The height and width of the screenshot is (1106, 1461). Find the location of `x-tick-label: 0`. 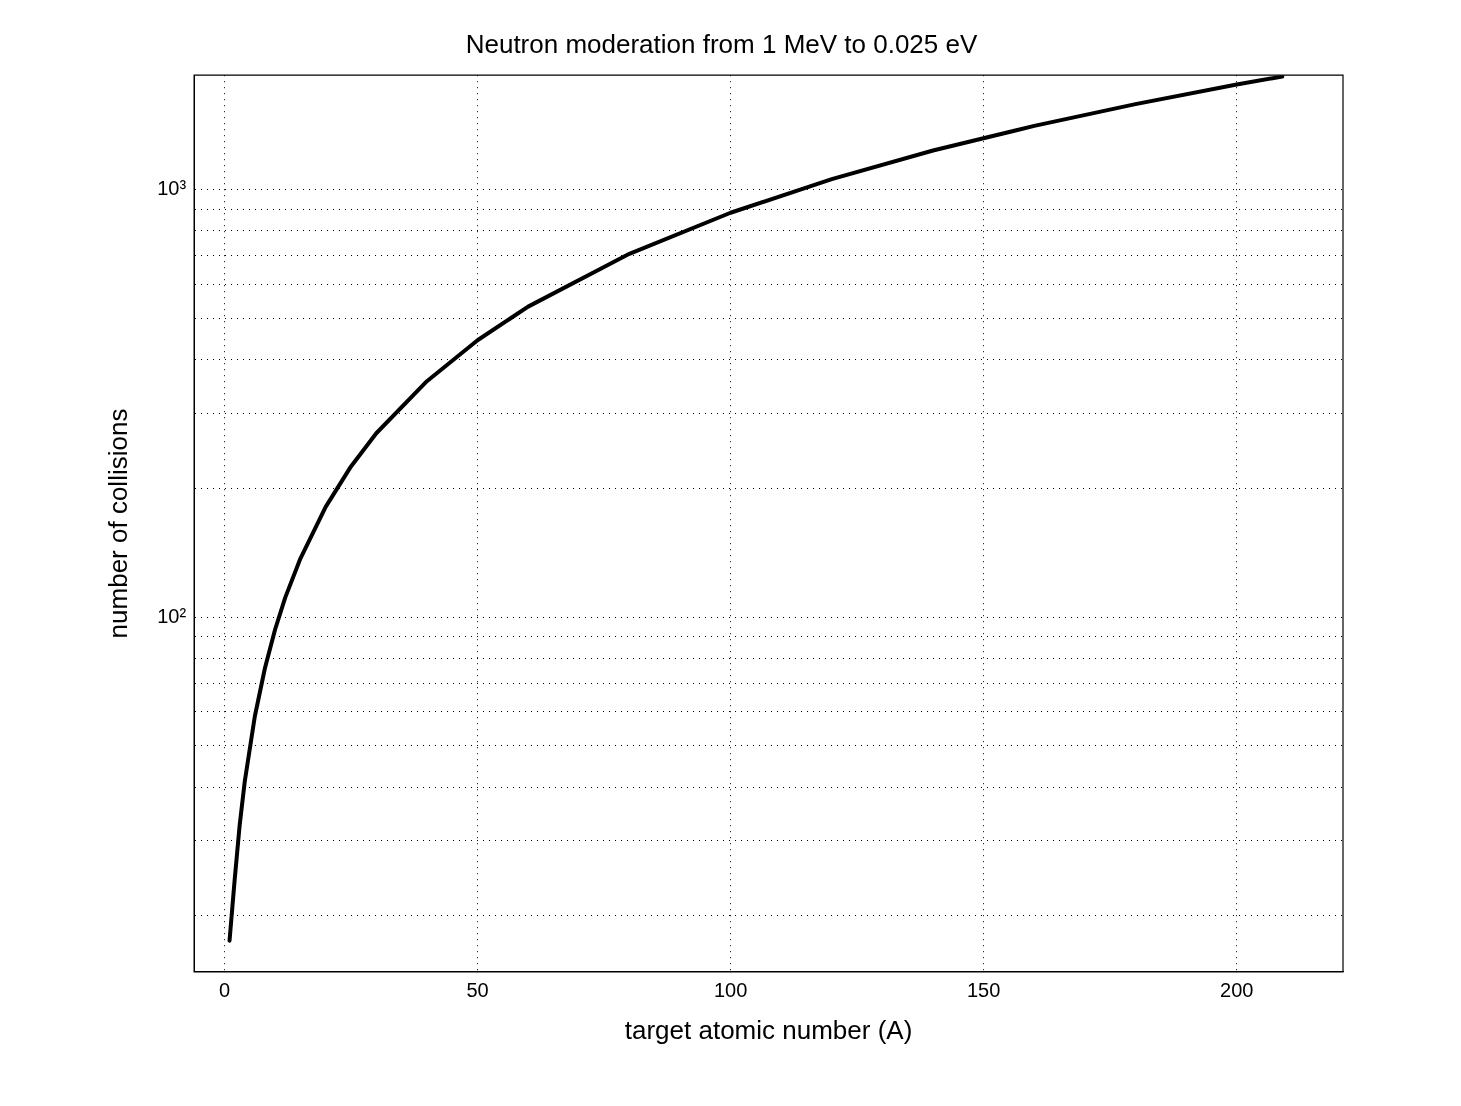

x-tick-label: 0 is located at coordinates (224, 990).